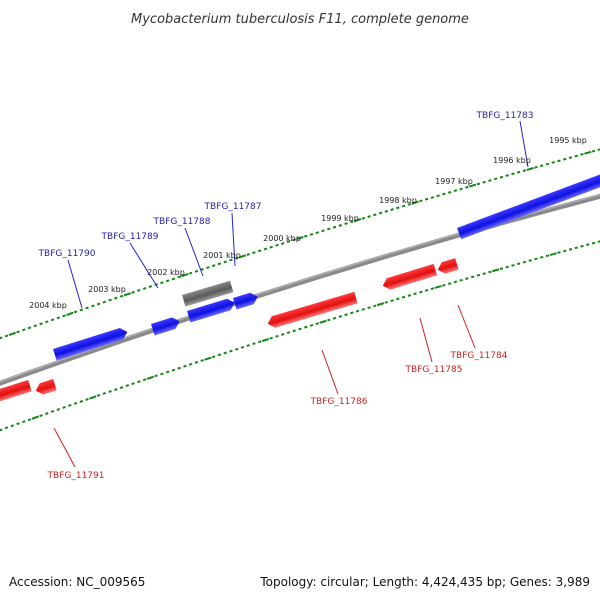 This screenshot has height=600, width=600. Describe the element at coordinates (76, 476) in the screenshot. I see `gene-label-reverse-4: TBFG_11791` at that location.